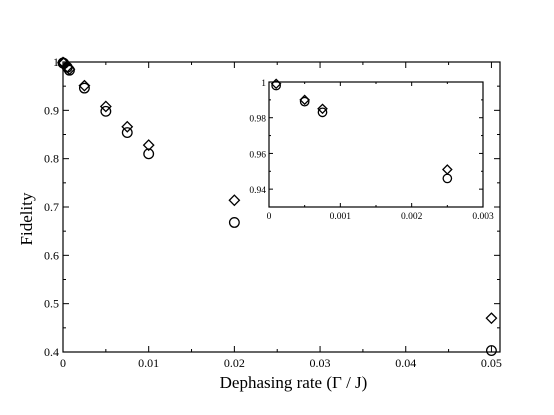 Image resolution: width=554 pixels, height=415 pixels. Describe the element at coordinates (51, 352) in the screenshot. I see `main-y-tick-label: 0.4` at that location.